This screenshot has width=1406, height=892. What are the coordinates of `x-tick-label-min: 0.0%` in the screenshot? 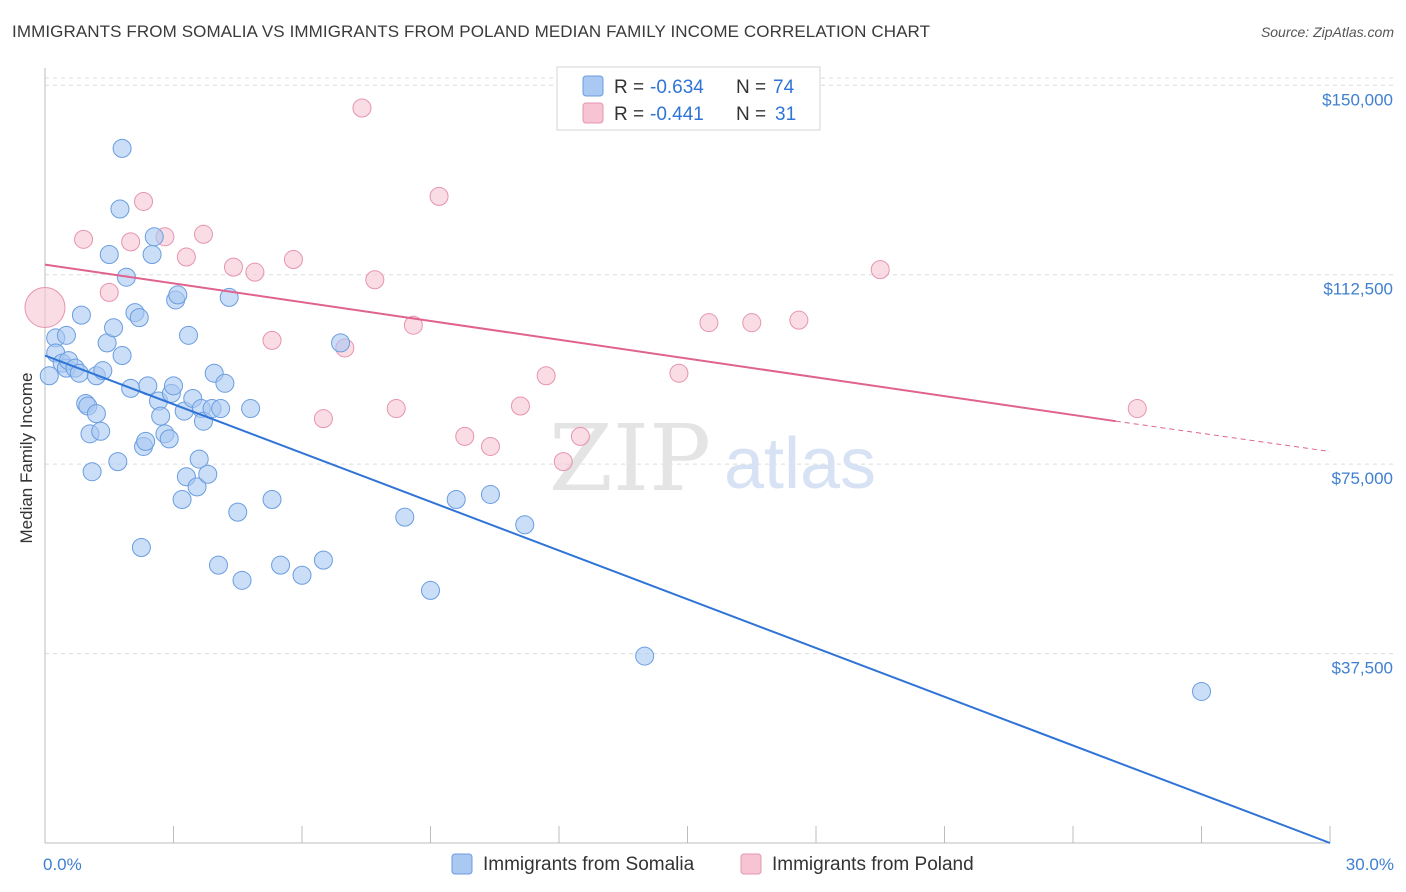 It's located at (62, 864).